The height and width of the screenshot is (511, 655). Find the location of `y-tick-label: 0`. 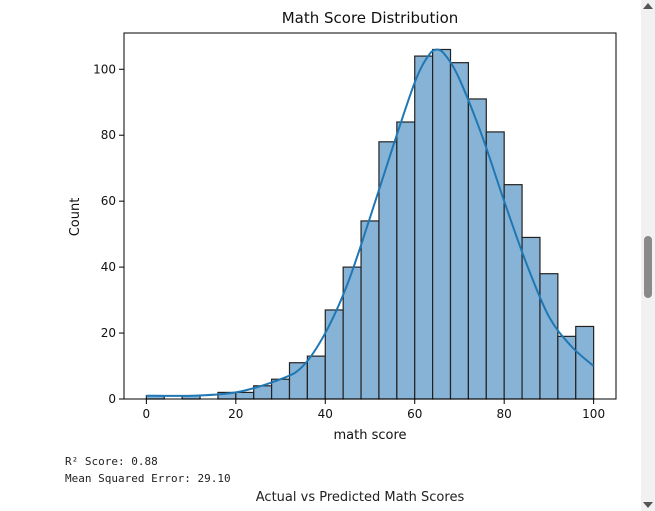

y-tick-label: 0 is located at coordinates (112, 399).